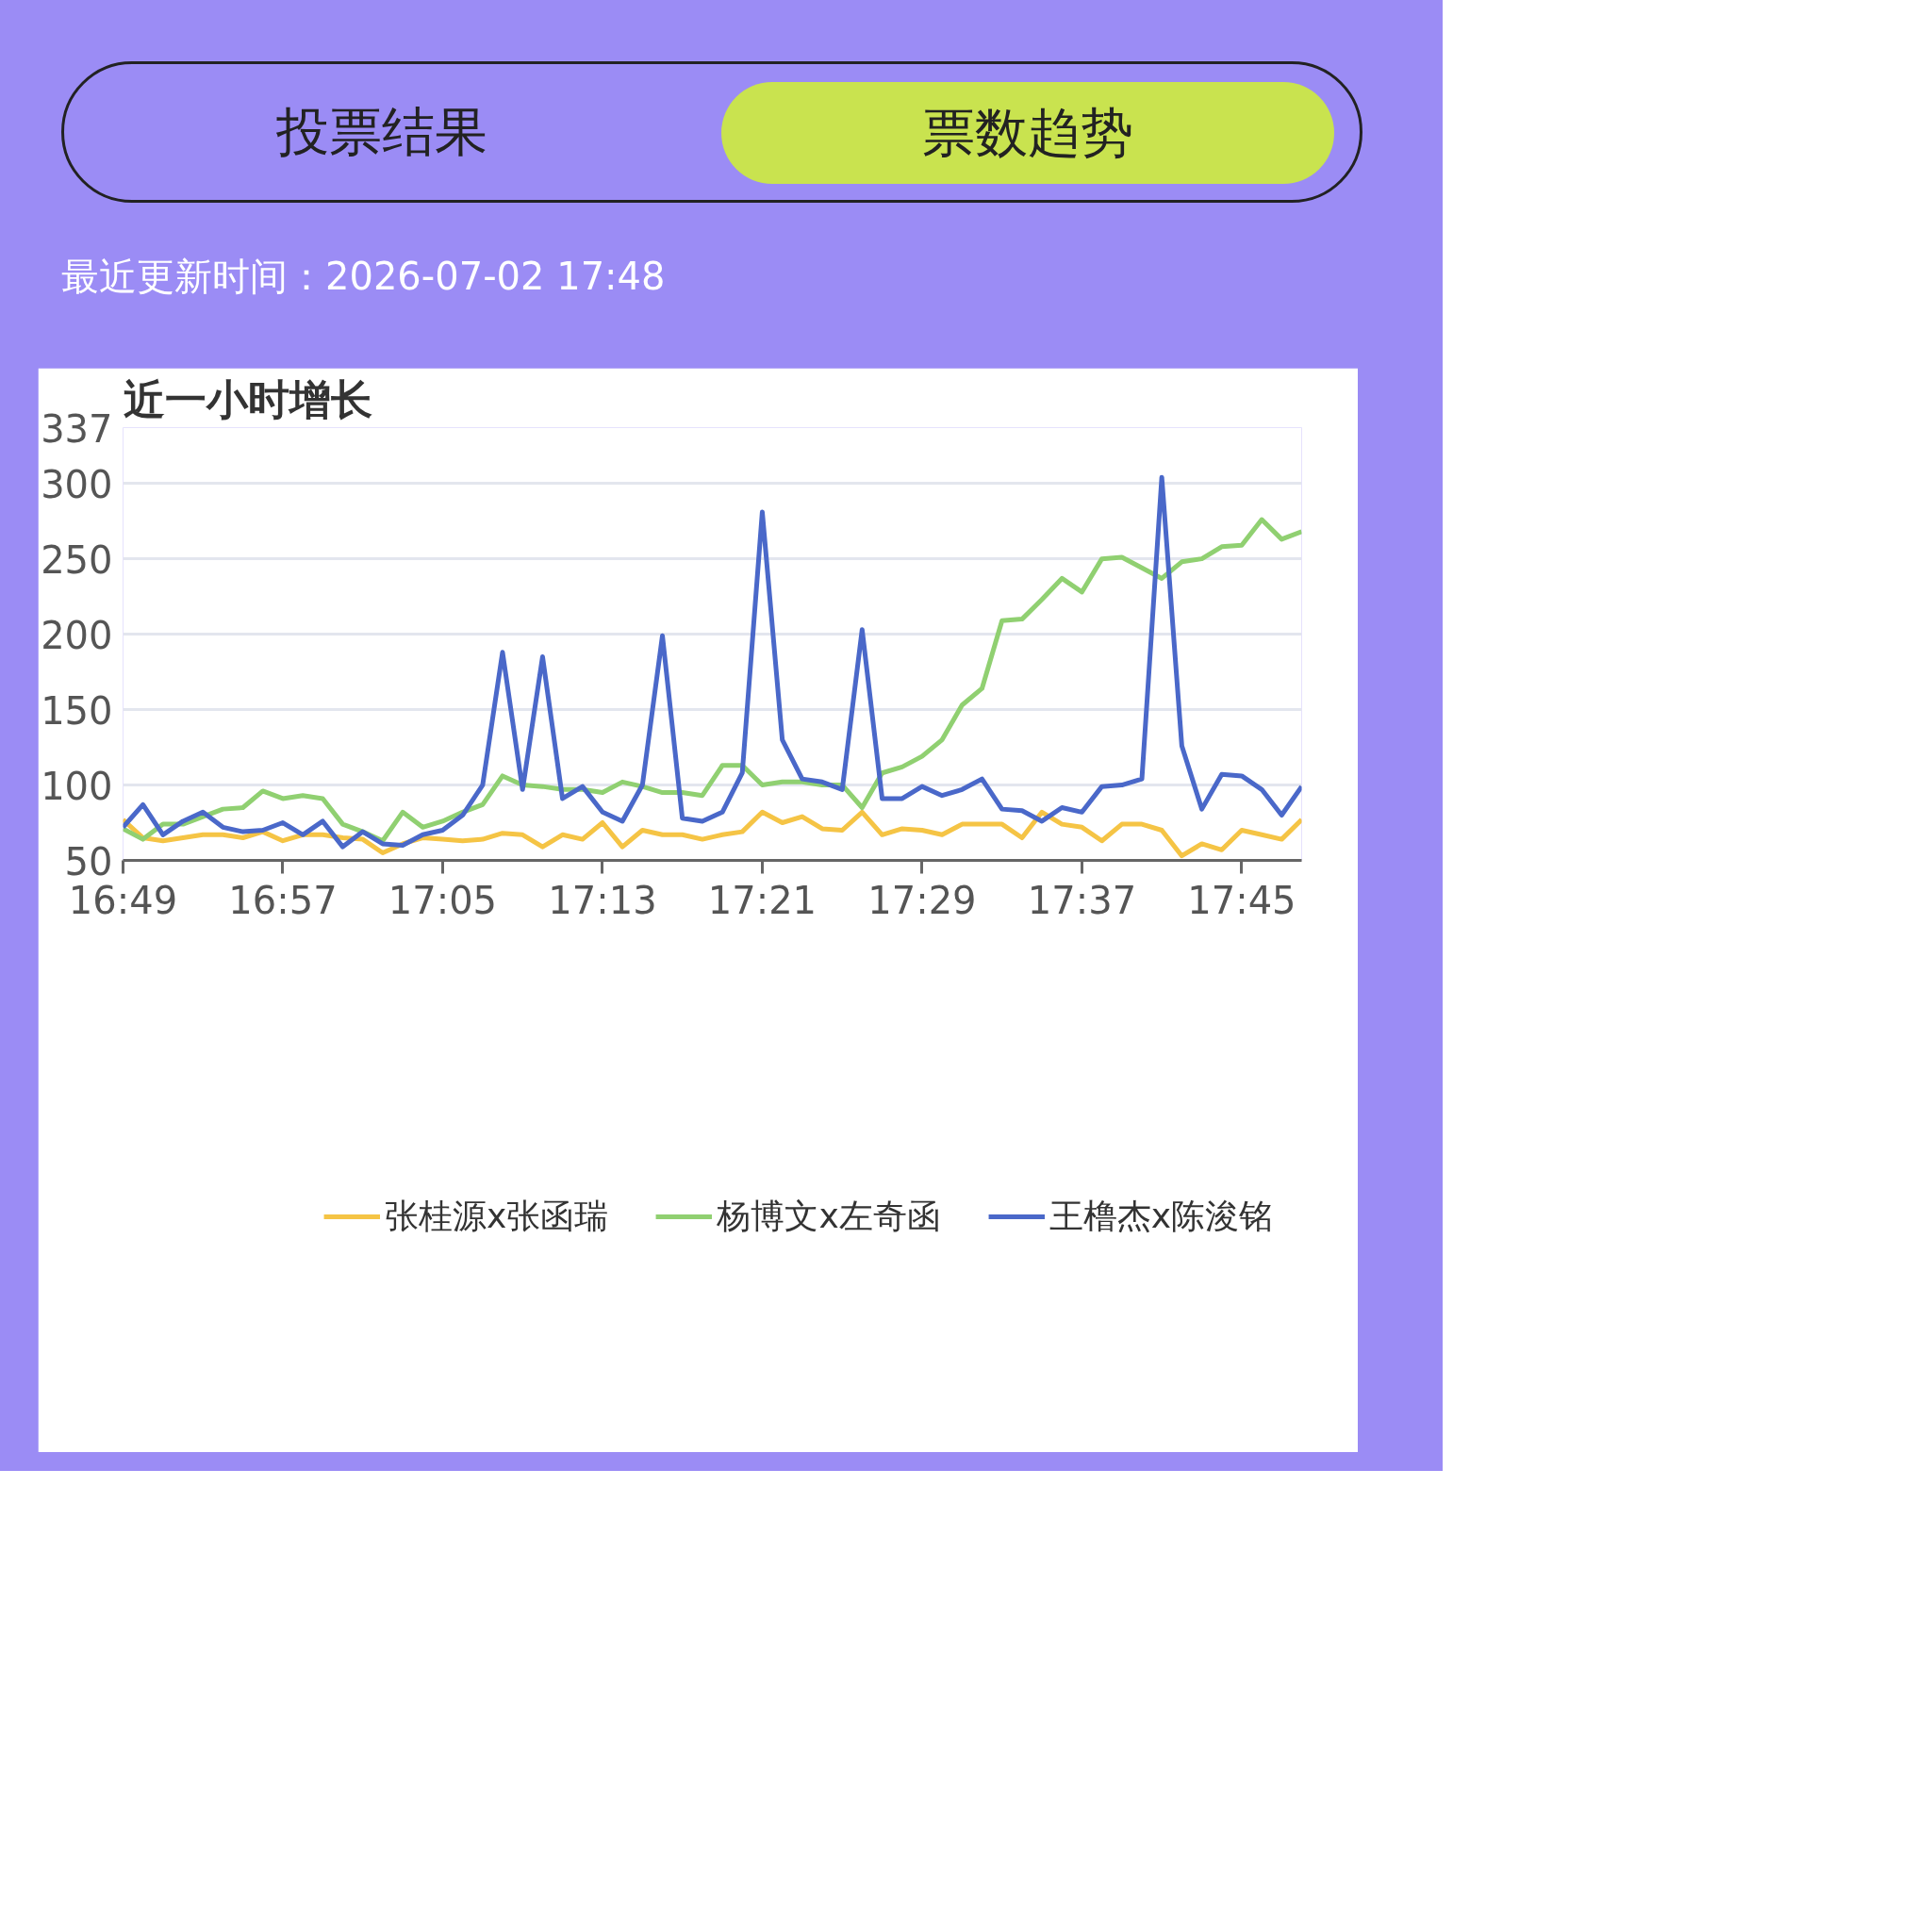 The height and width of the screenshot is (1932, 1932). Describe the element at coordinates (77, 428) in the screenshot. I see `y-tick-label: 337` at that location.